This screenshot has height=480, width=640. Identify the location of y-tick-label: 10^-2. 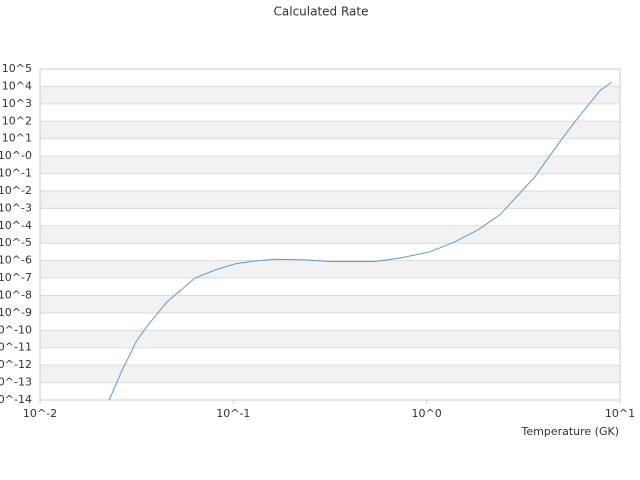
(16, 190).